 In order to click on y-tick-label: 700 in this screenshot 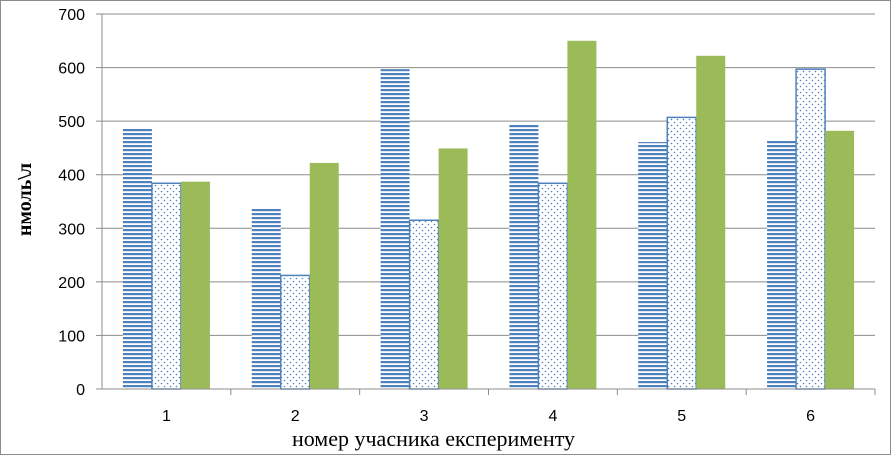, I will do `click(71, 15)`.